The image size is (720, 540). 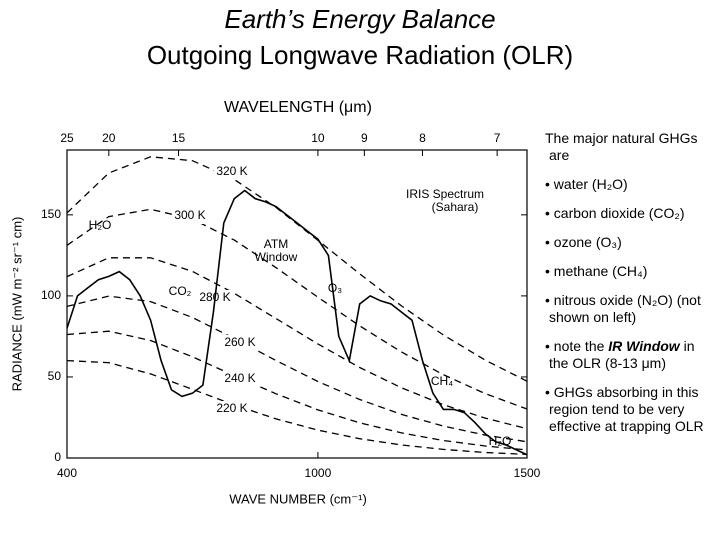 I want to click on note-text: IR Window, so click(x=644, y=346).